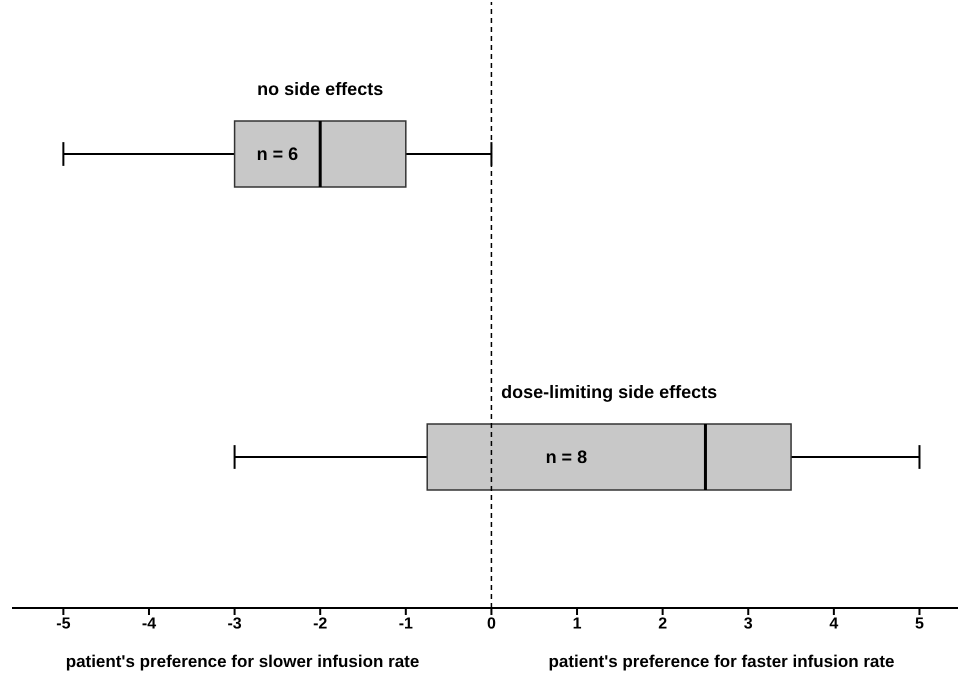 The height and width of the screenshot is (685, 958). I want to click on x-tick-label: 2, so click(663, 623).